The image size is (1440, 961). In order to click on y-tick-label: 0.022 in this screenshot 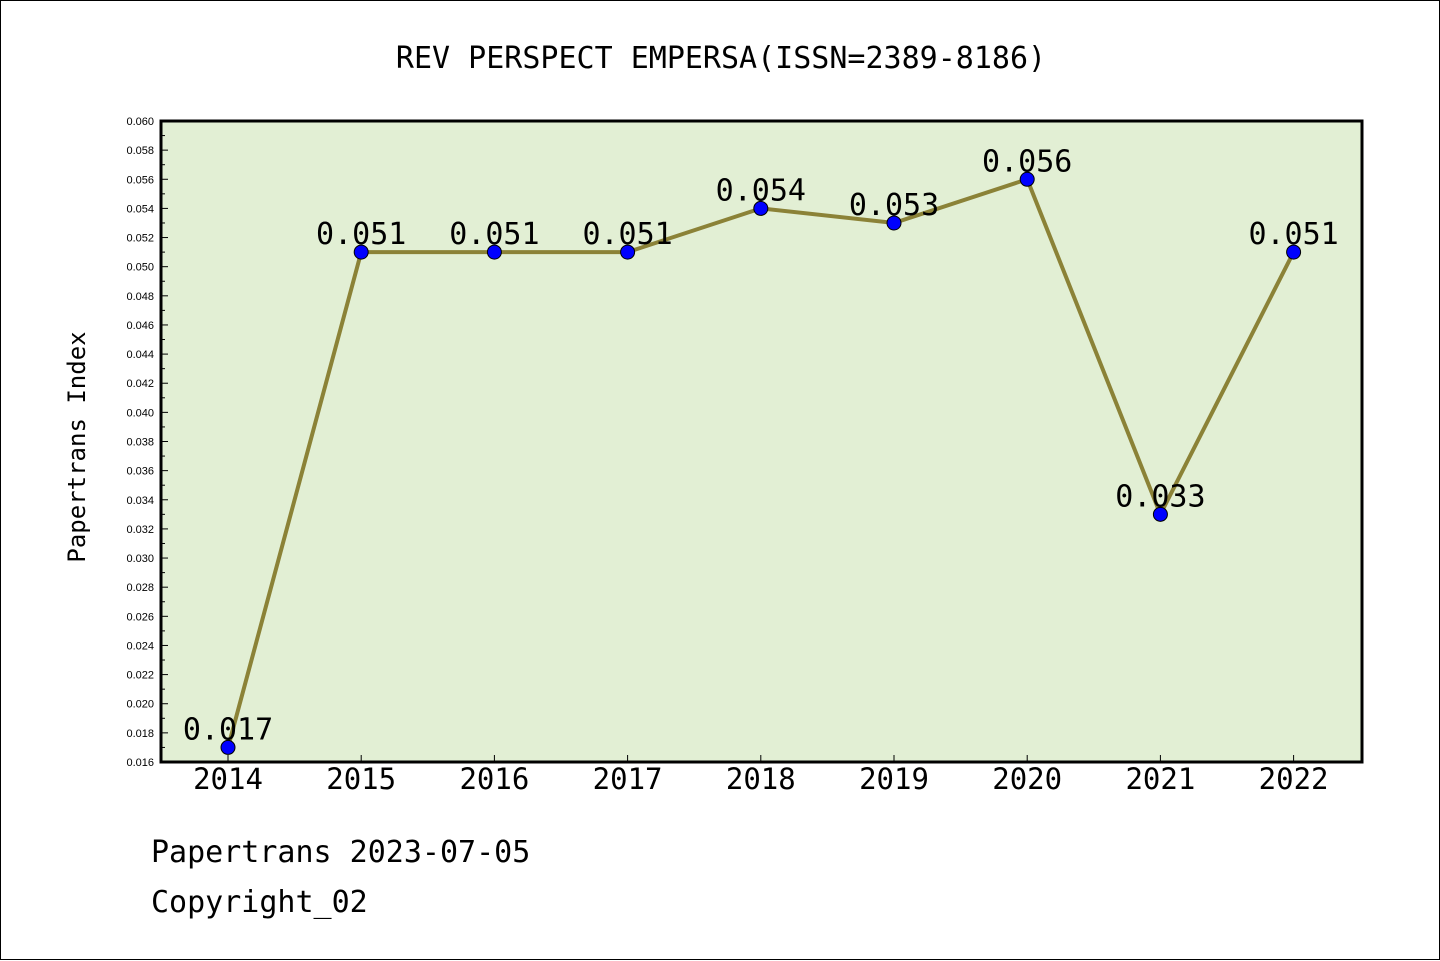, I will do `click(140, 676)`.